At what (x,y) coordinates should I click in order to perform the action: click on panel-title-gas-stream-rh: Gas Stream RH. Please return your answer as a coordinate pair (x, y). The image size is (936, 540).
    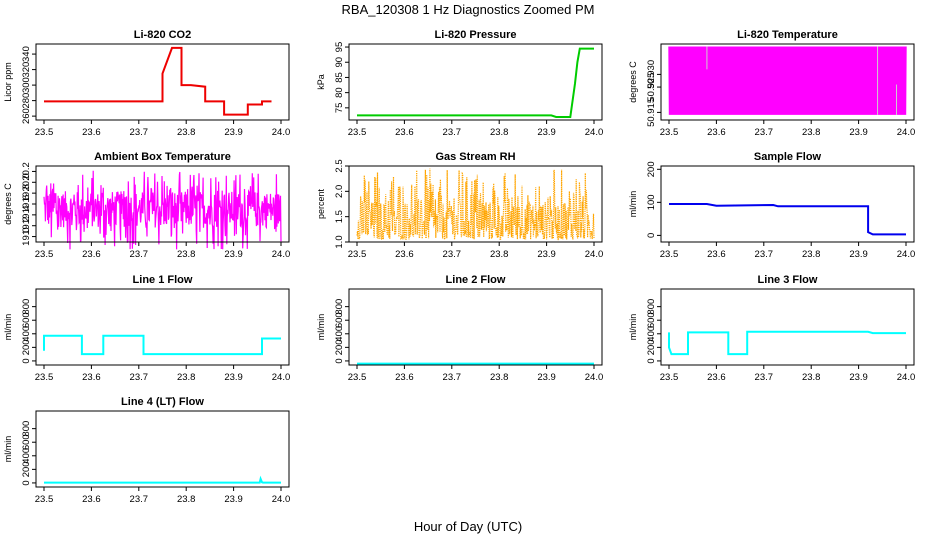
    Looking at the image, I should click on (475, 157).